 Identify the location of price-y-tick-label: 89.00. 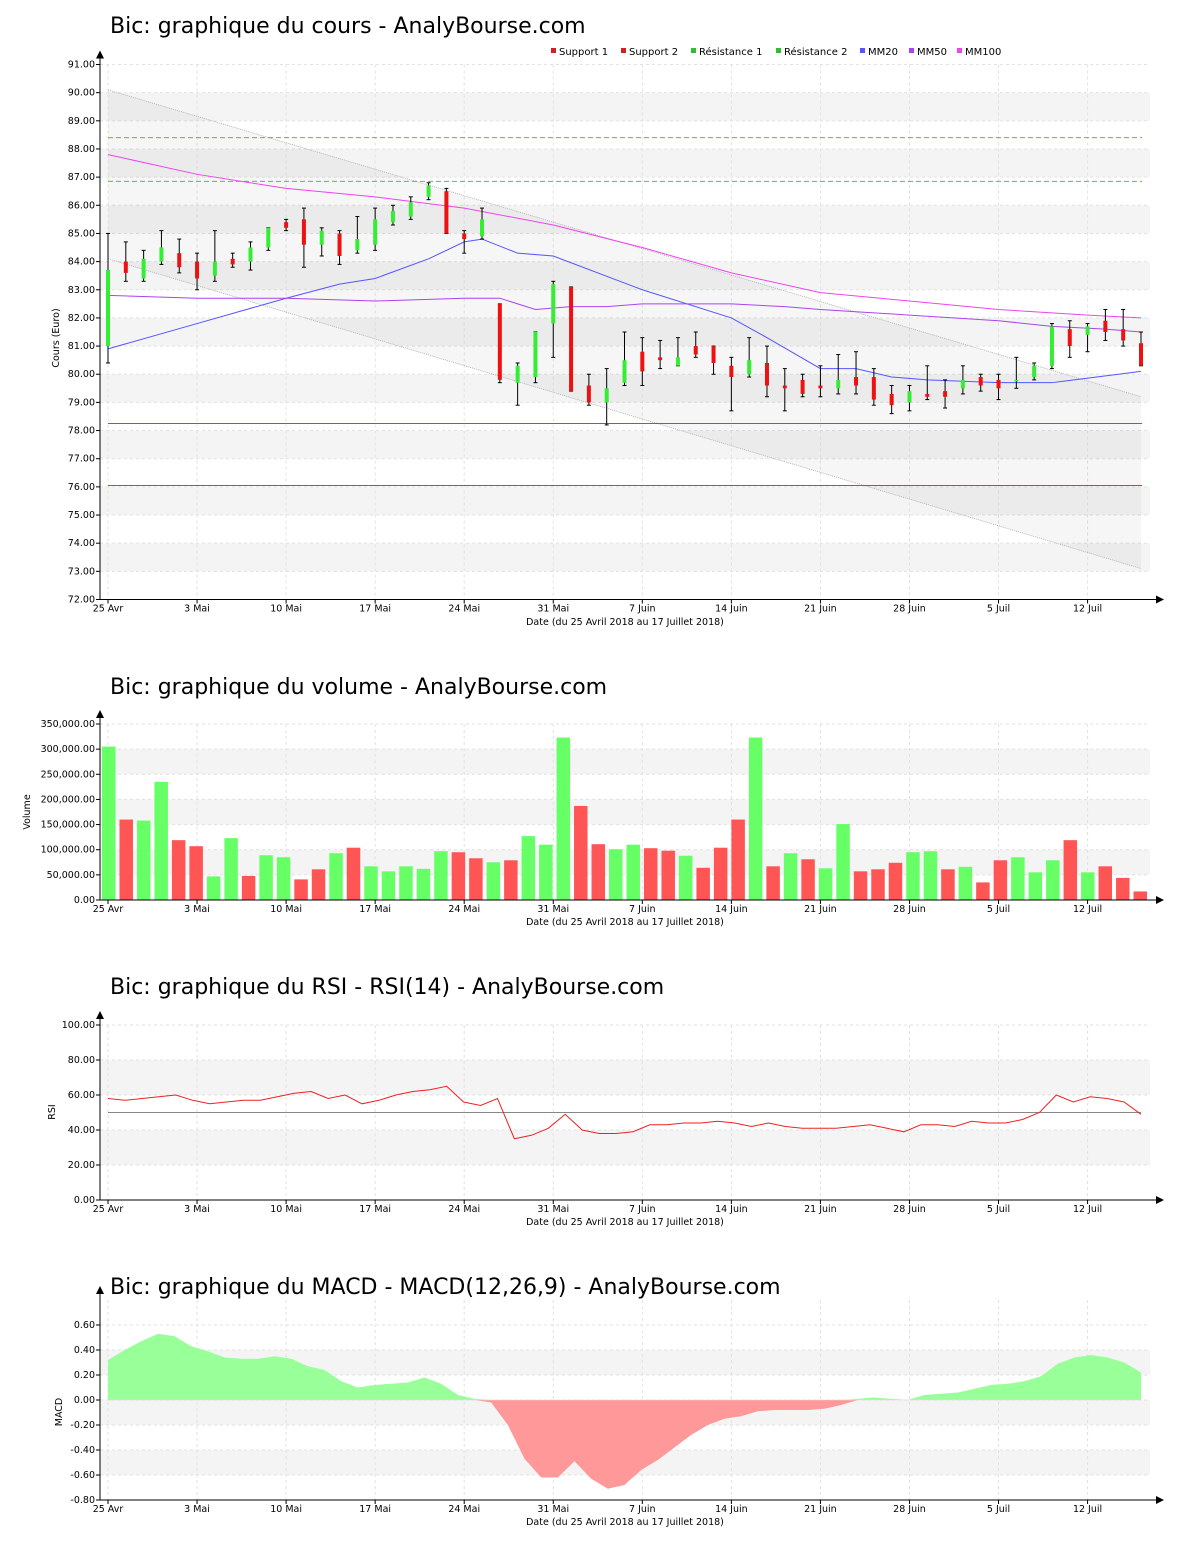
(81, 121).